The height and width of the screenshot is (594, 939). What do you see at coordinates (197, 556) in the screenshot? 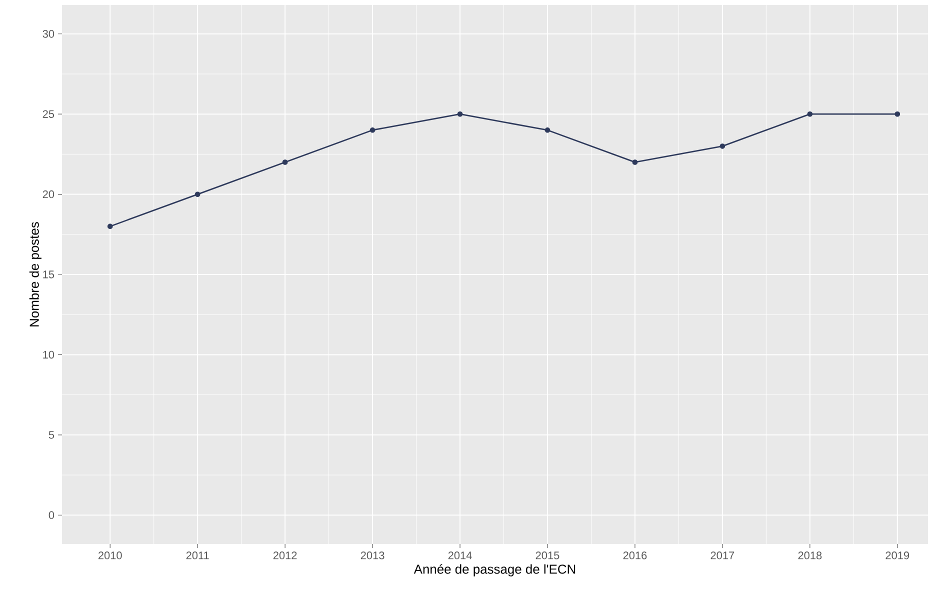
I see `x-tick-label: 2011` at bounding box center [197, 556].